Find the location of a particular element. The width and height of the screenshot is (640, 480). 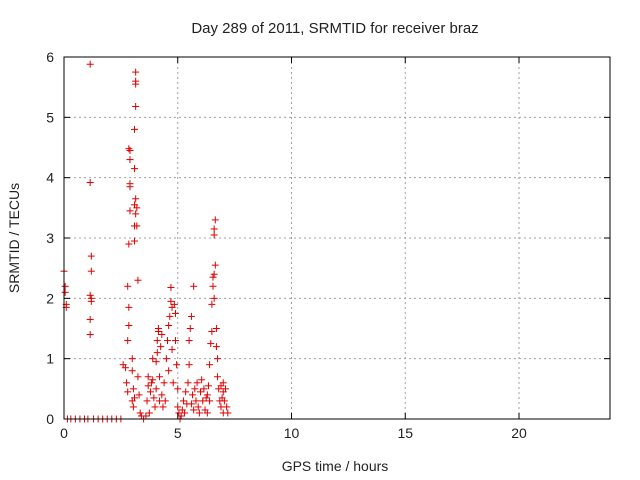

x-tick-label: 10 is located at coordinates (292, 433).